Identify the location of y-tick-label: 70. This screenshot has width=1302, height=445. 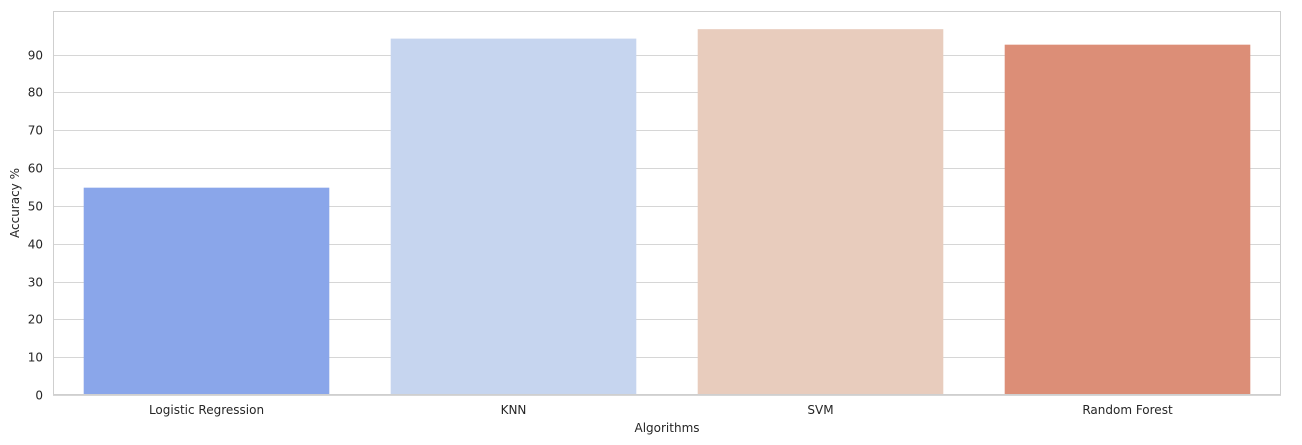
(35, 131).